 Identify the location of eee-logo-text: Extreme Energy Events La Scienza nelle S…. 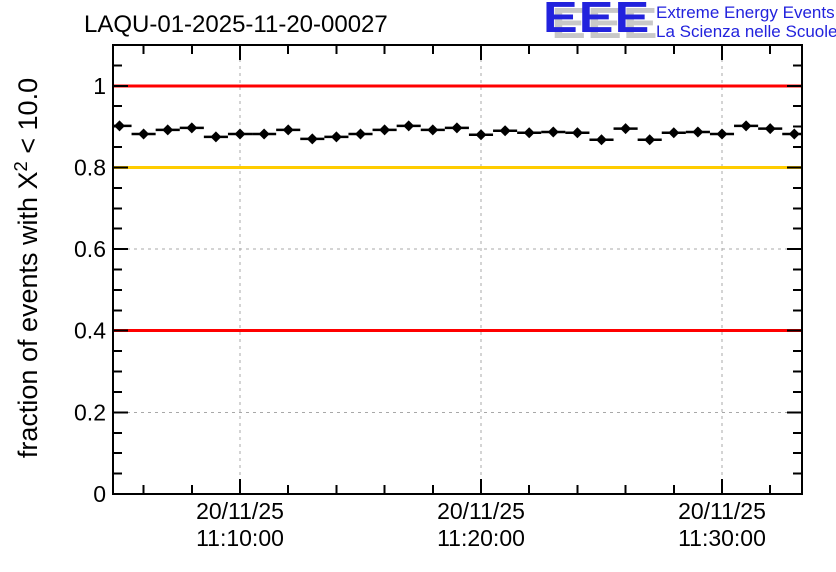
(746, 22).